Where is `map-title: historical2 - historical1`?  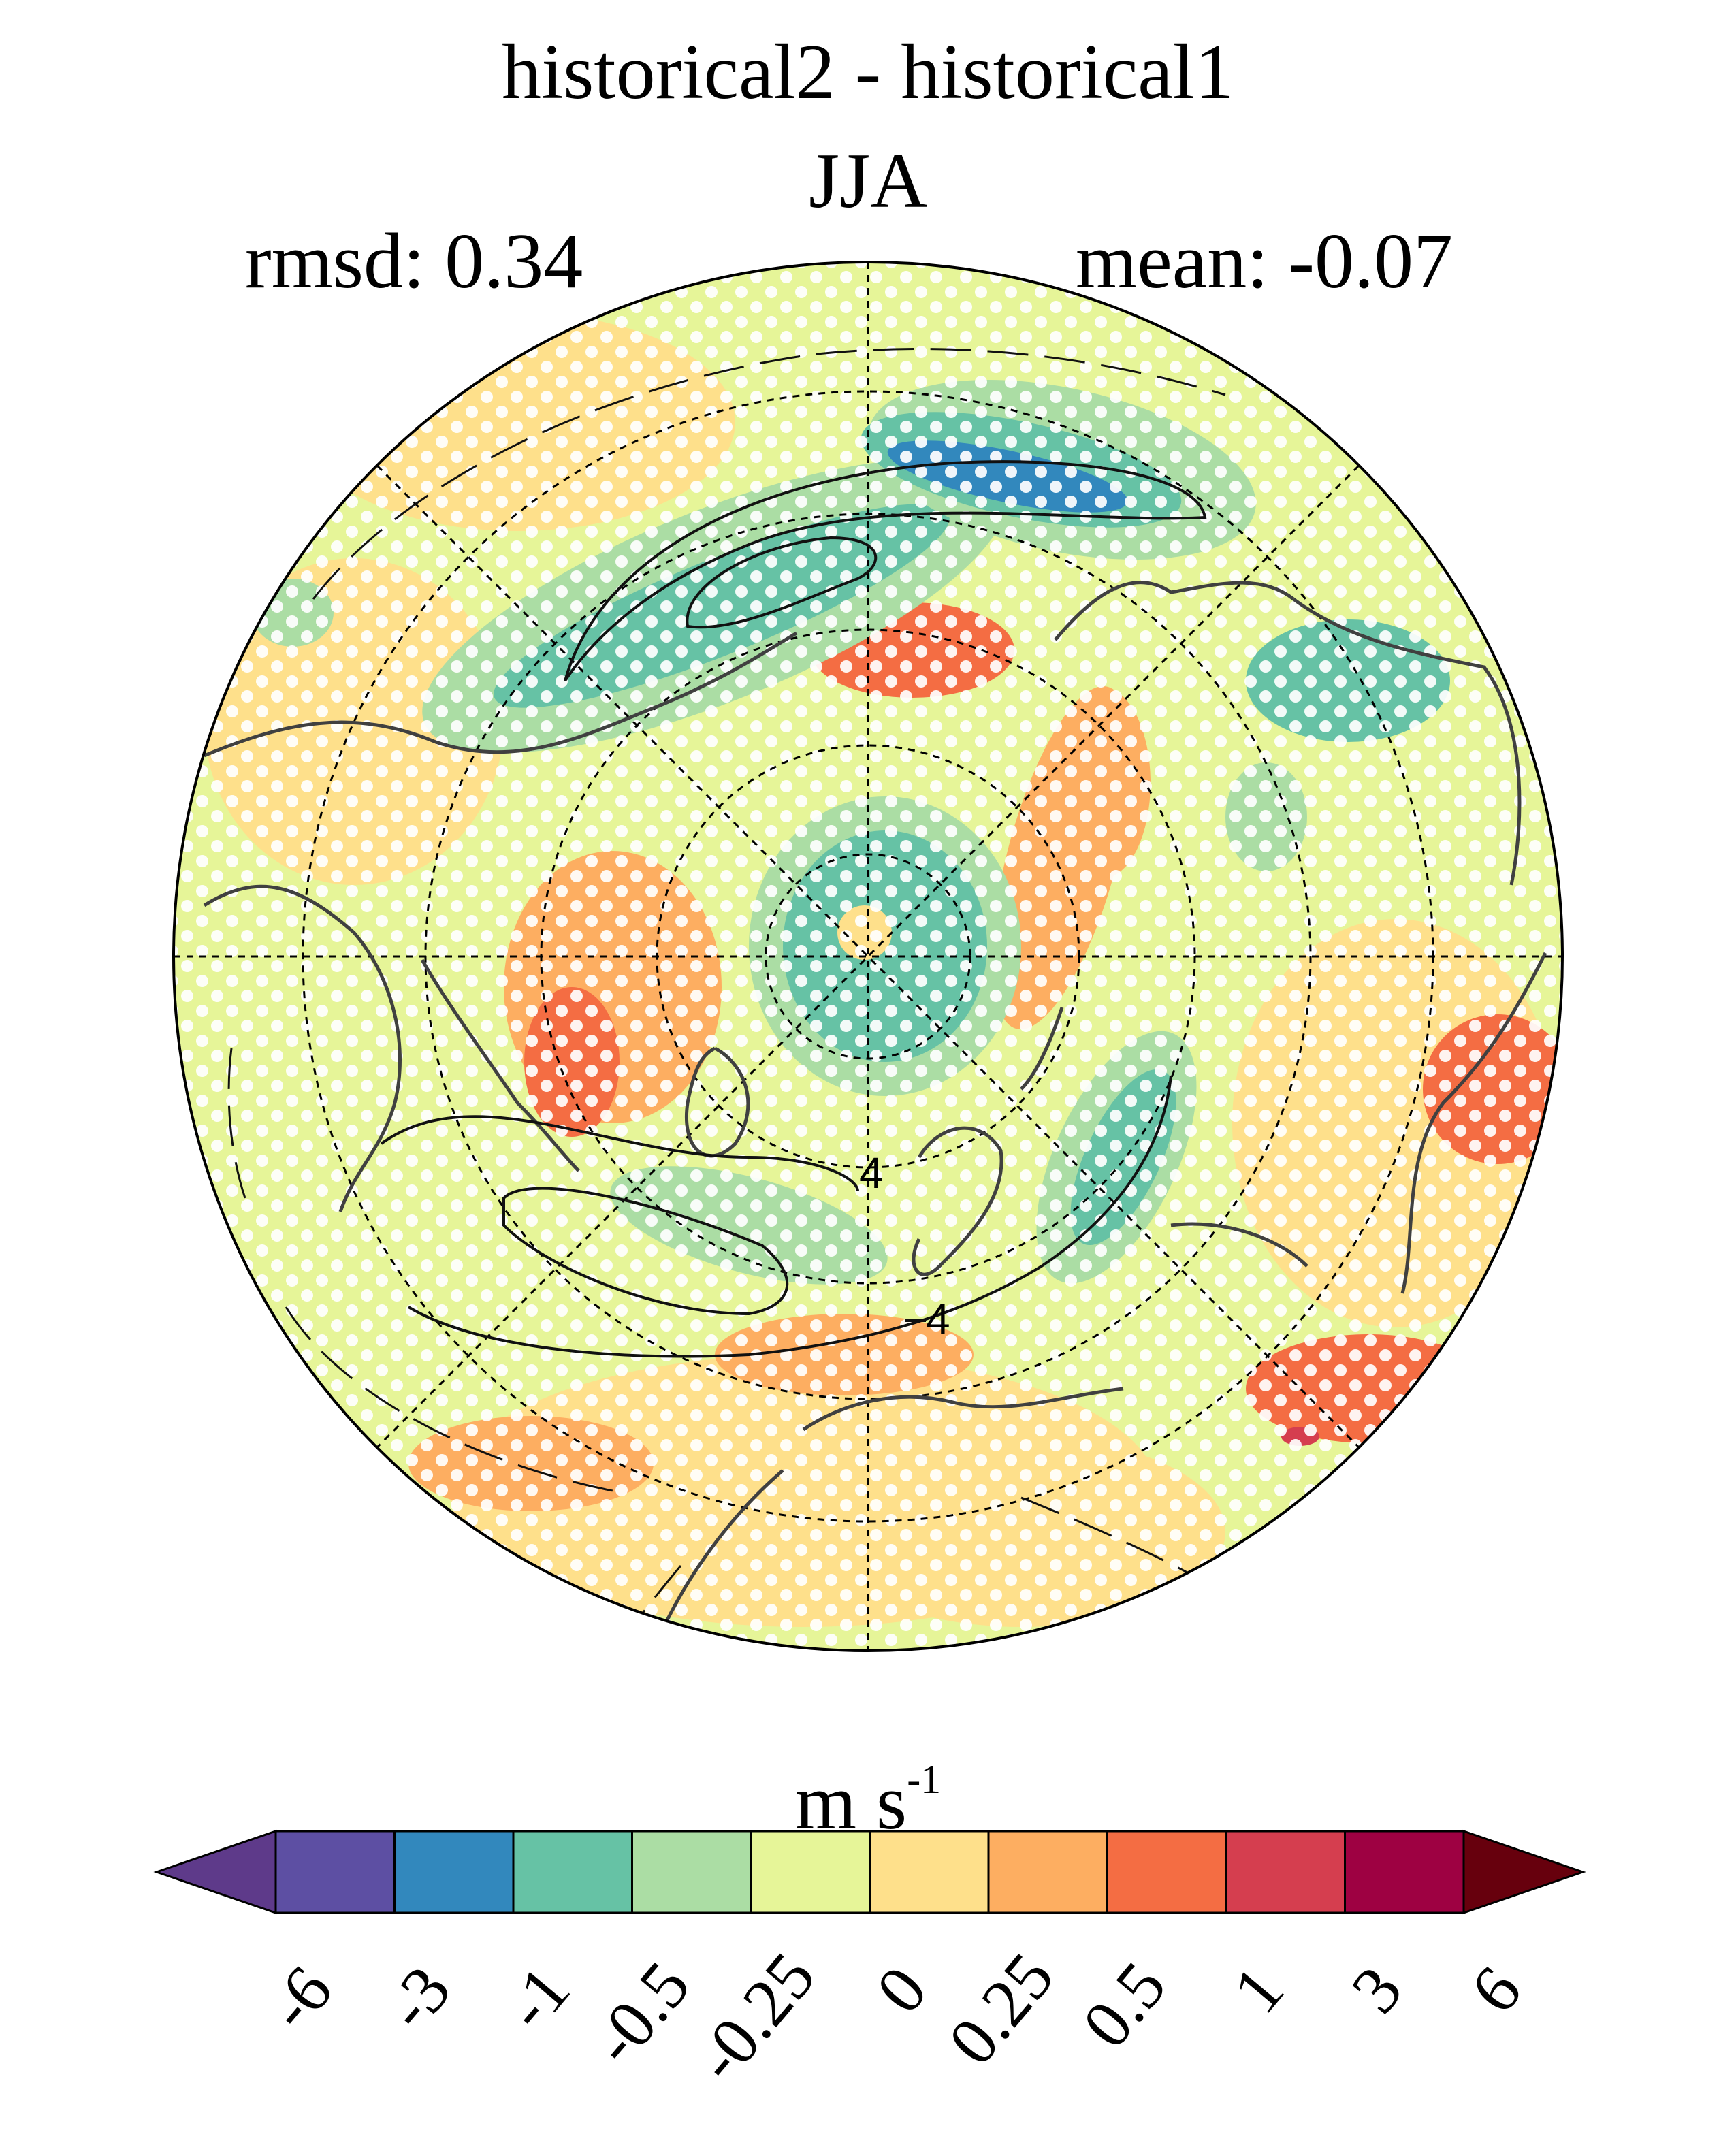
map-title: historical2 - historical1 is located at coordinates (868, 72).